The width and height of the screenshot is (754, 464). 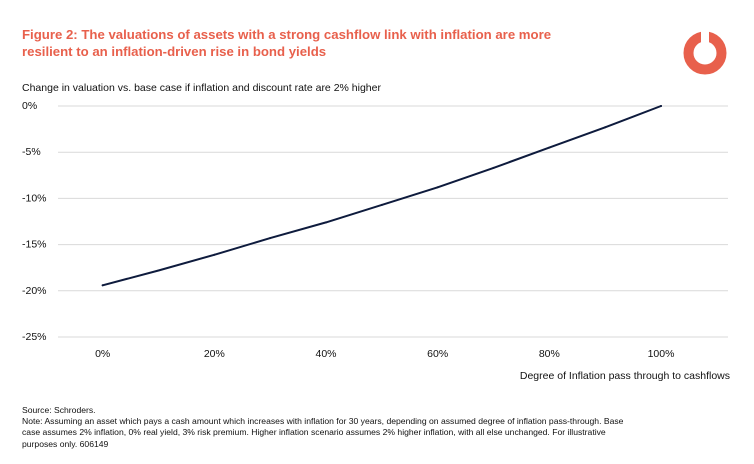 What do you see at coordinates (384, 354) in the screenshot?
I see `x-axis-ticks: 0% 20% 40% 60% 80% 100%` at bounding box center [384, 354].